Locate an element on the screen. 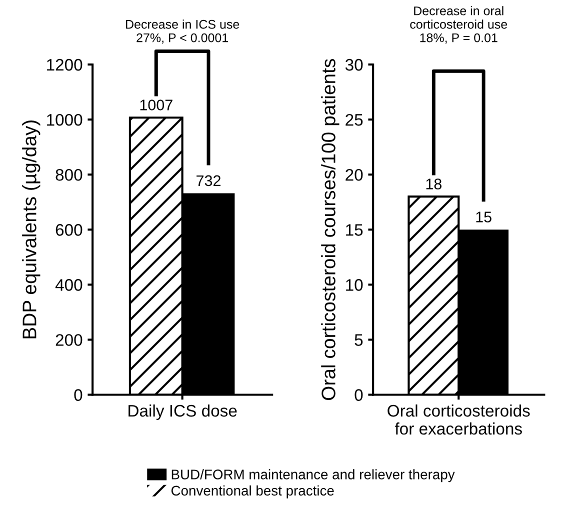 The height and width of the screenshot is (516, 561). text: Decrease in oral corticosteroid use 18%, P = 0.01 is located at coordinates (459, 25).